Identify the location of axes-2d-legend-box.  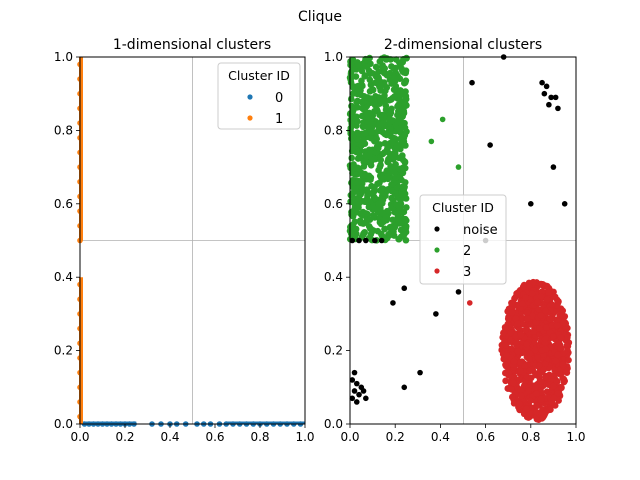
(463, 239).